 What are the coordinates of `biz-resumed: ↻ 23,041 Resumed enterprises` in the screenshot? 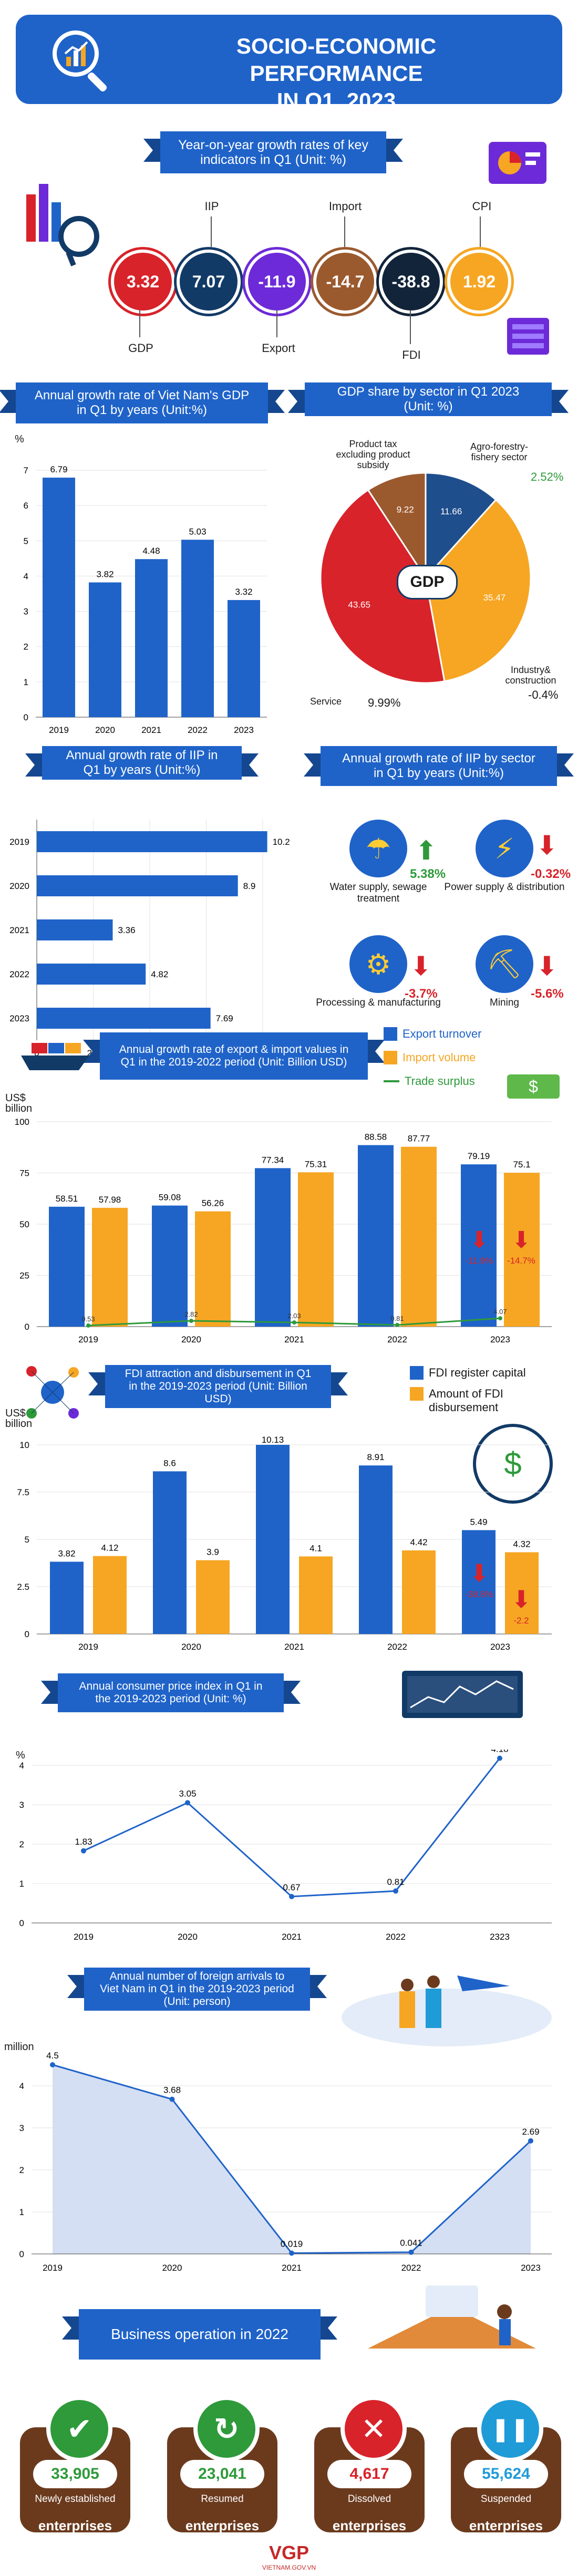 It's located at (222, 2464).